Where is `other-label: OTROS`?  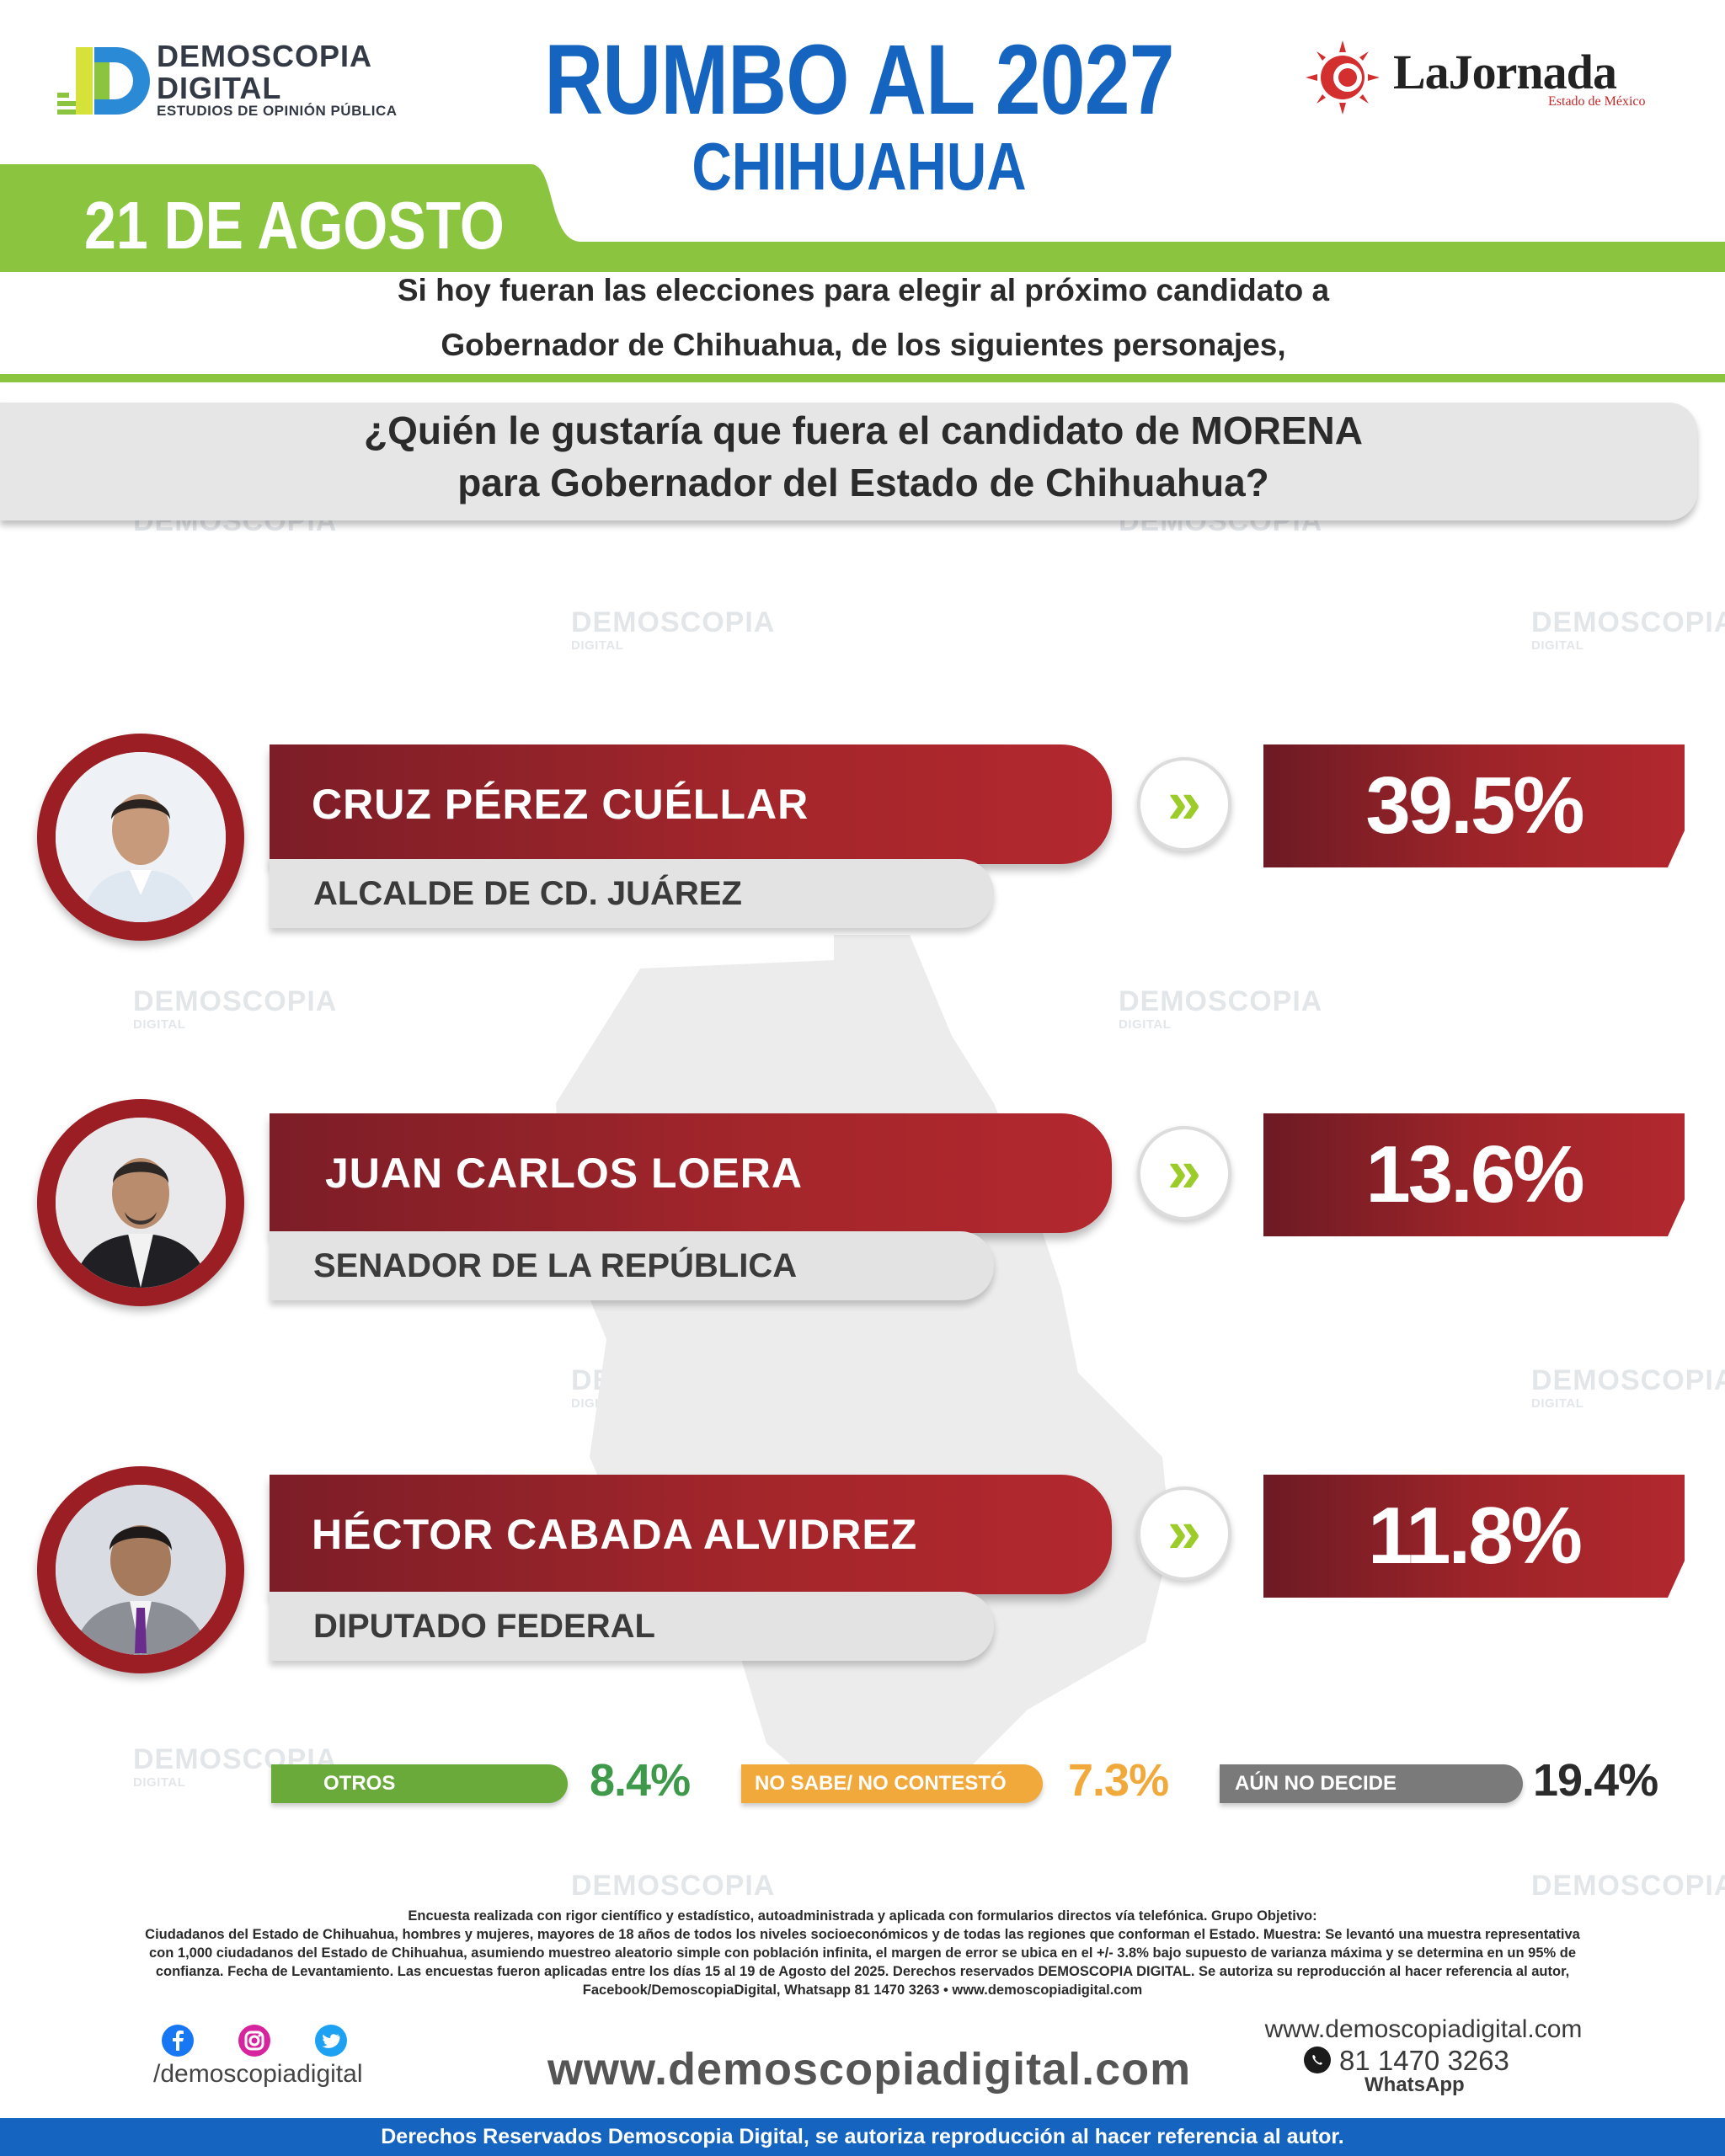 other-label: OTROS is located at coordinates (359, 1783).